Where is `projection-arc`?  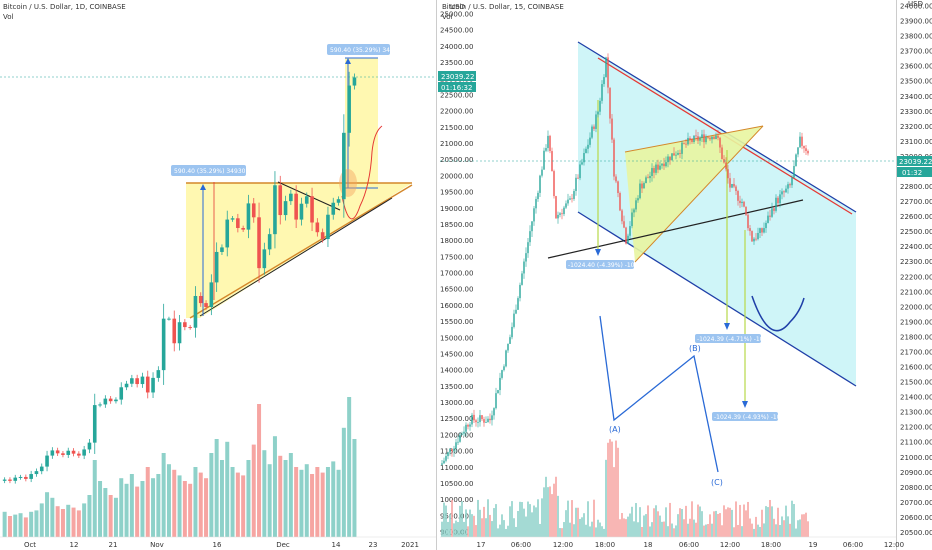
projection-arc is located at coordinates (778, 313).